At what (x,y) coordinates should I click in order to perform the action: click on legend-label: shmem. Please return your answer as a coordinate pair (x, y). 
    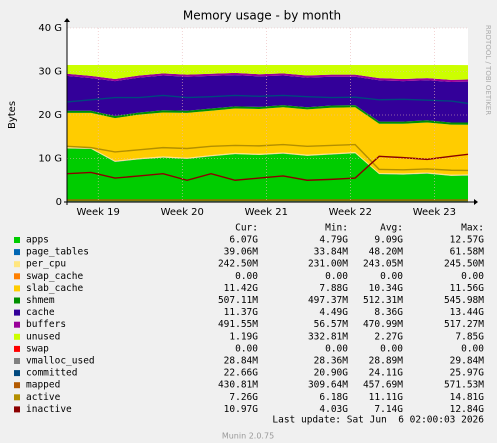
    Looking at the image, I should click on (40, 300).